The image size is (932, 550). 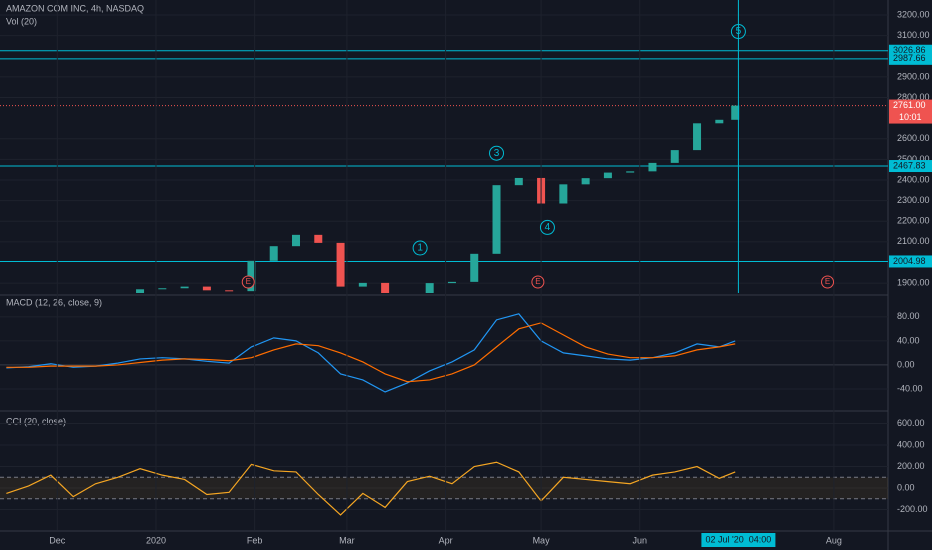 I want to click on price-tick-label: 3100.00, so click(x=913, y=35).